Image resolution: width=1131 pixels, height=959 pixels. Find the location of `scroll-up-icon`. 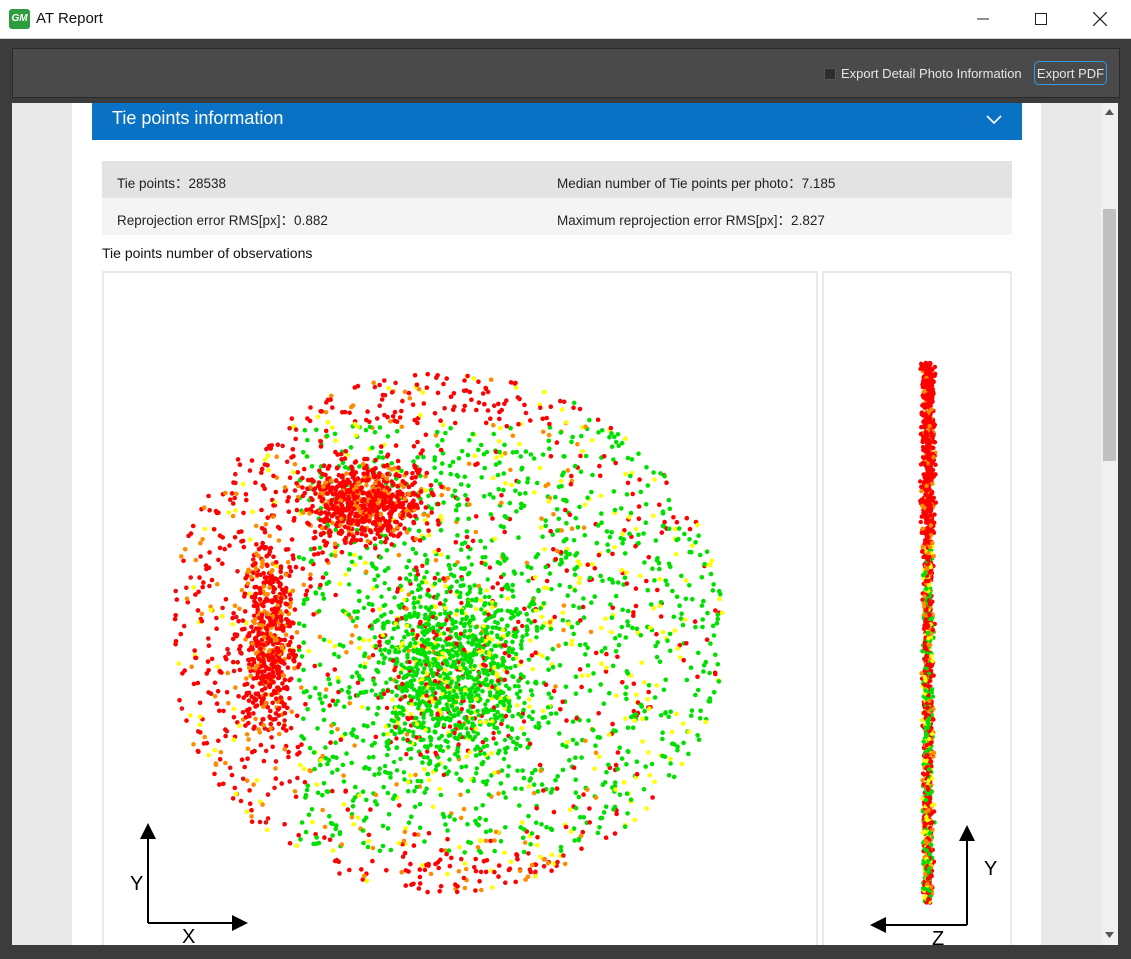

scroll-up-icon is located at coordinates (1109, 112).